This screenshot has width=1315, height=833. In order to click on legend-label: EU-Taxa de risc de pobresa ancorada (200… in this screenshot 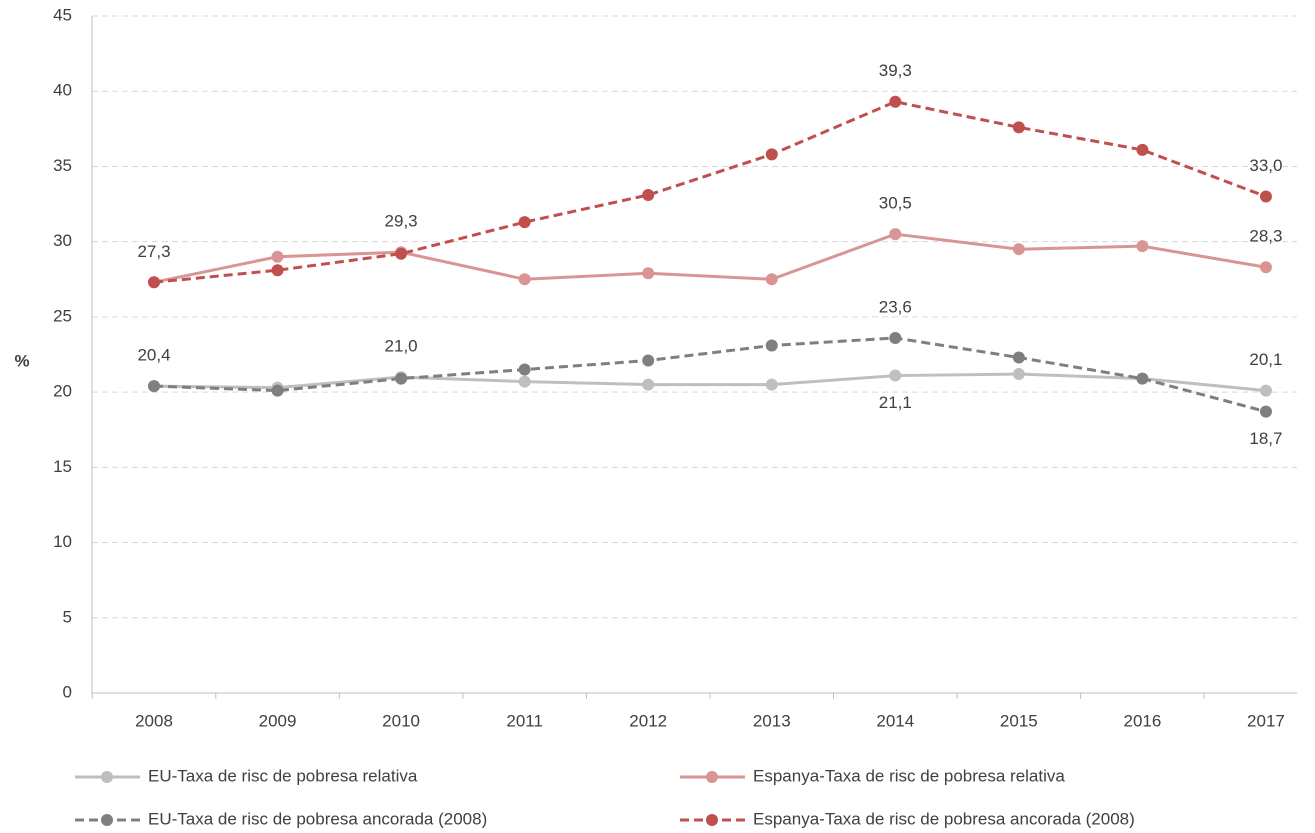, I will do `click(317, 818)`.